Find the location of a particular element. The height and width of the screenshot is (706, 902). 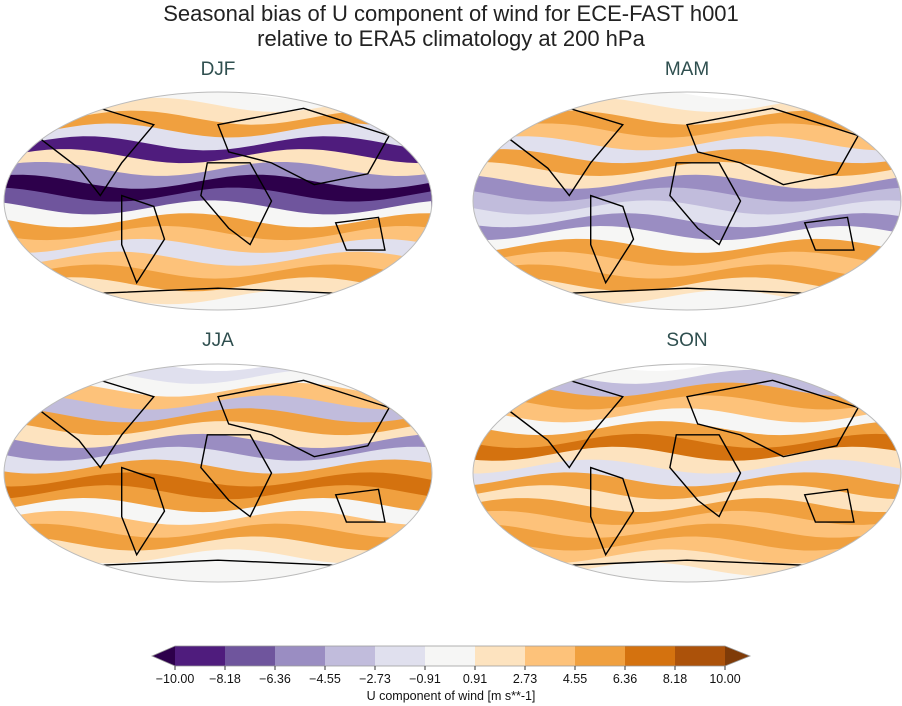

panel-title-djf: DJF is located at coordinates (218, 69).